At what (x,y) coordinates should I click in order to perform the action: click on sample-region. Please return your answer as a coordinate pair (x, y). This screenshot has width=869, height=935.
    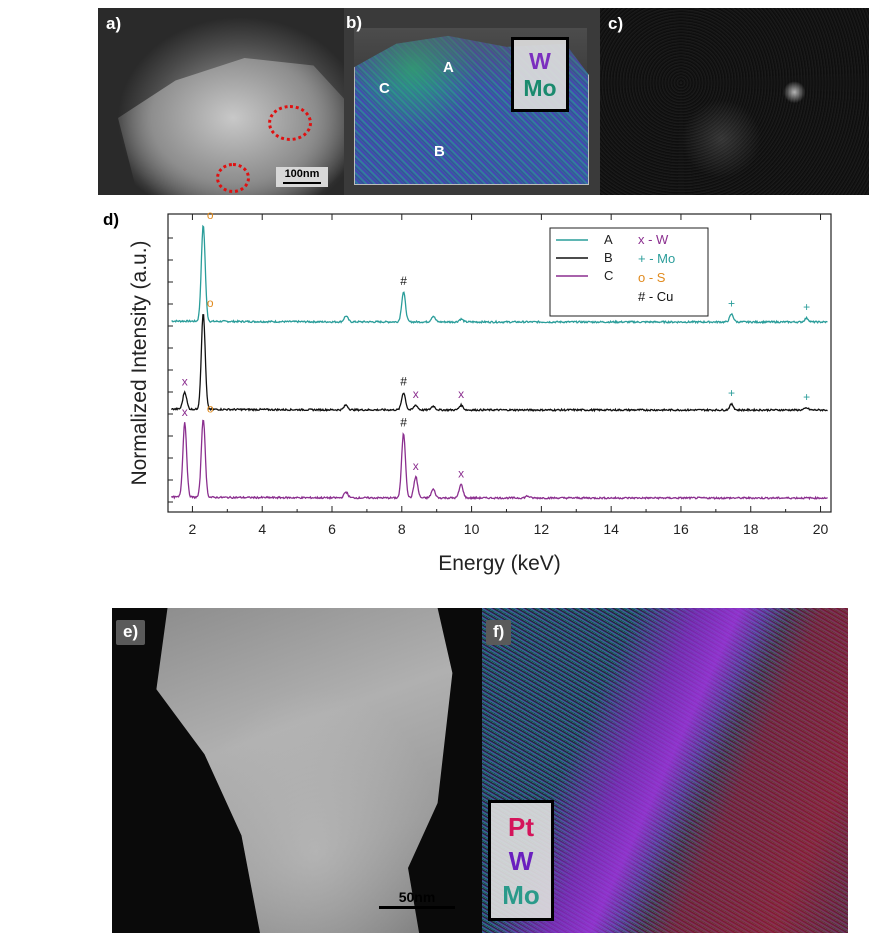
    Looking at the image, I should click on (304, 770).